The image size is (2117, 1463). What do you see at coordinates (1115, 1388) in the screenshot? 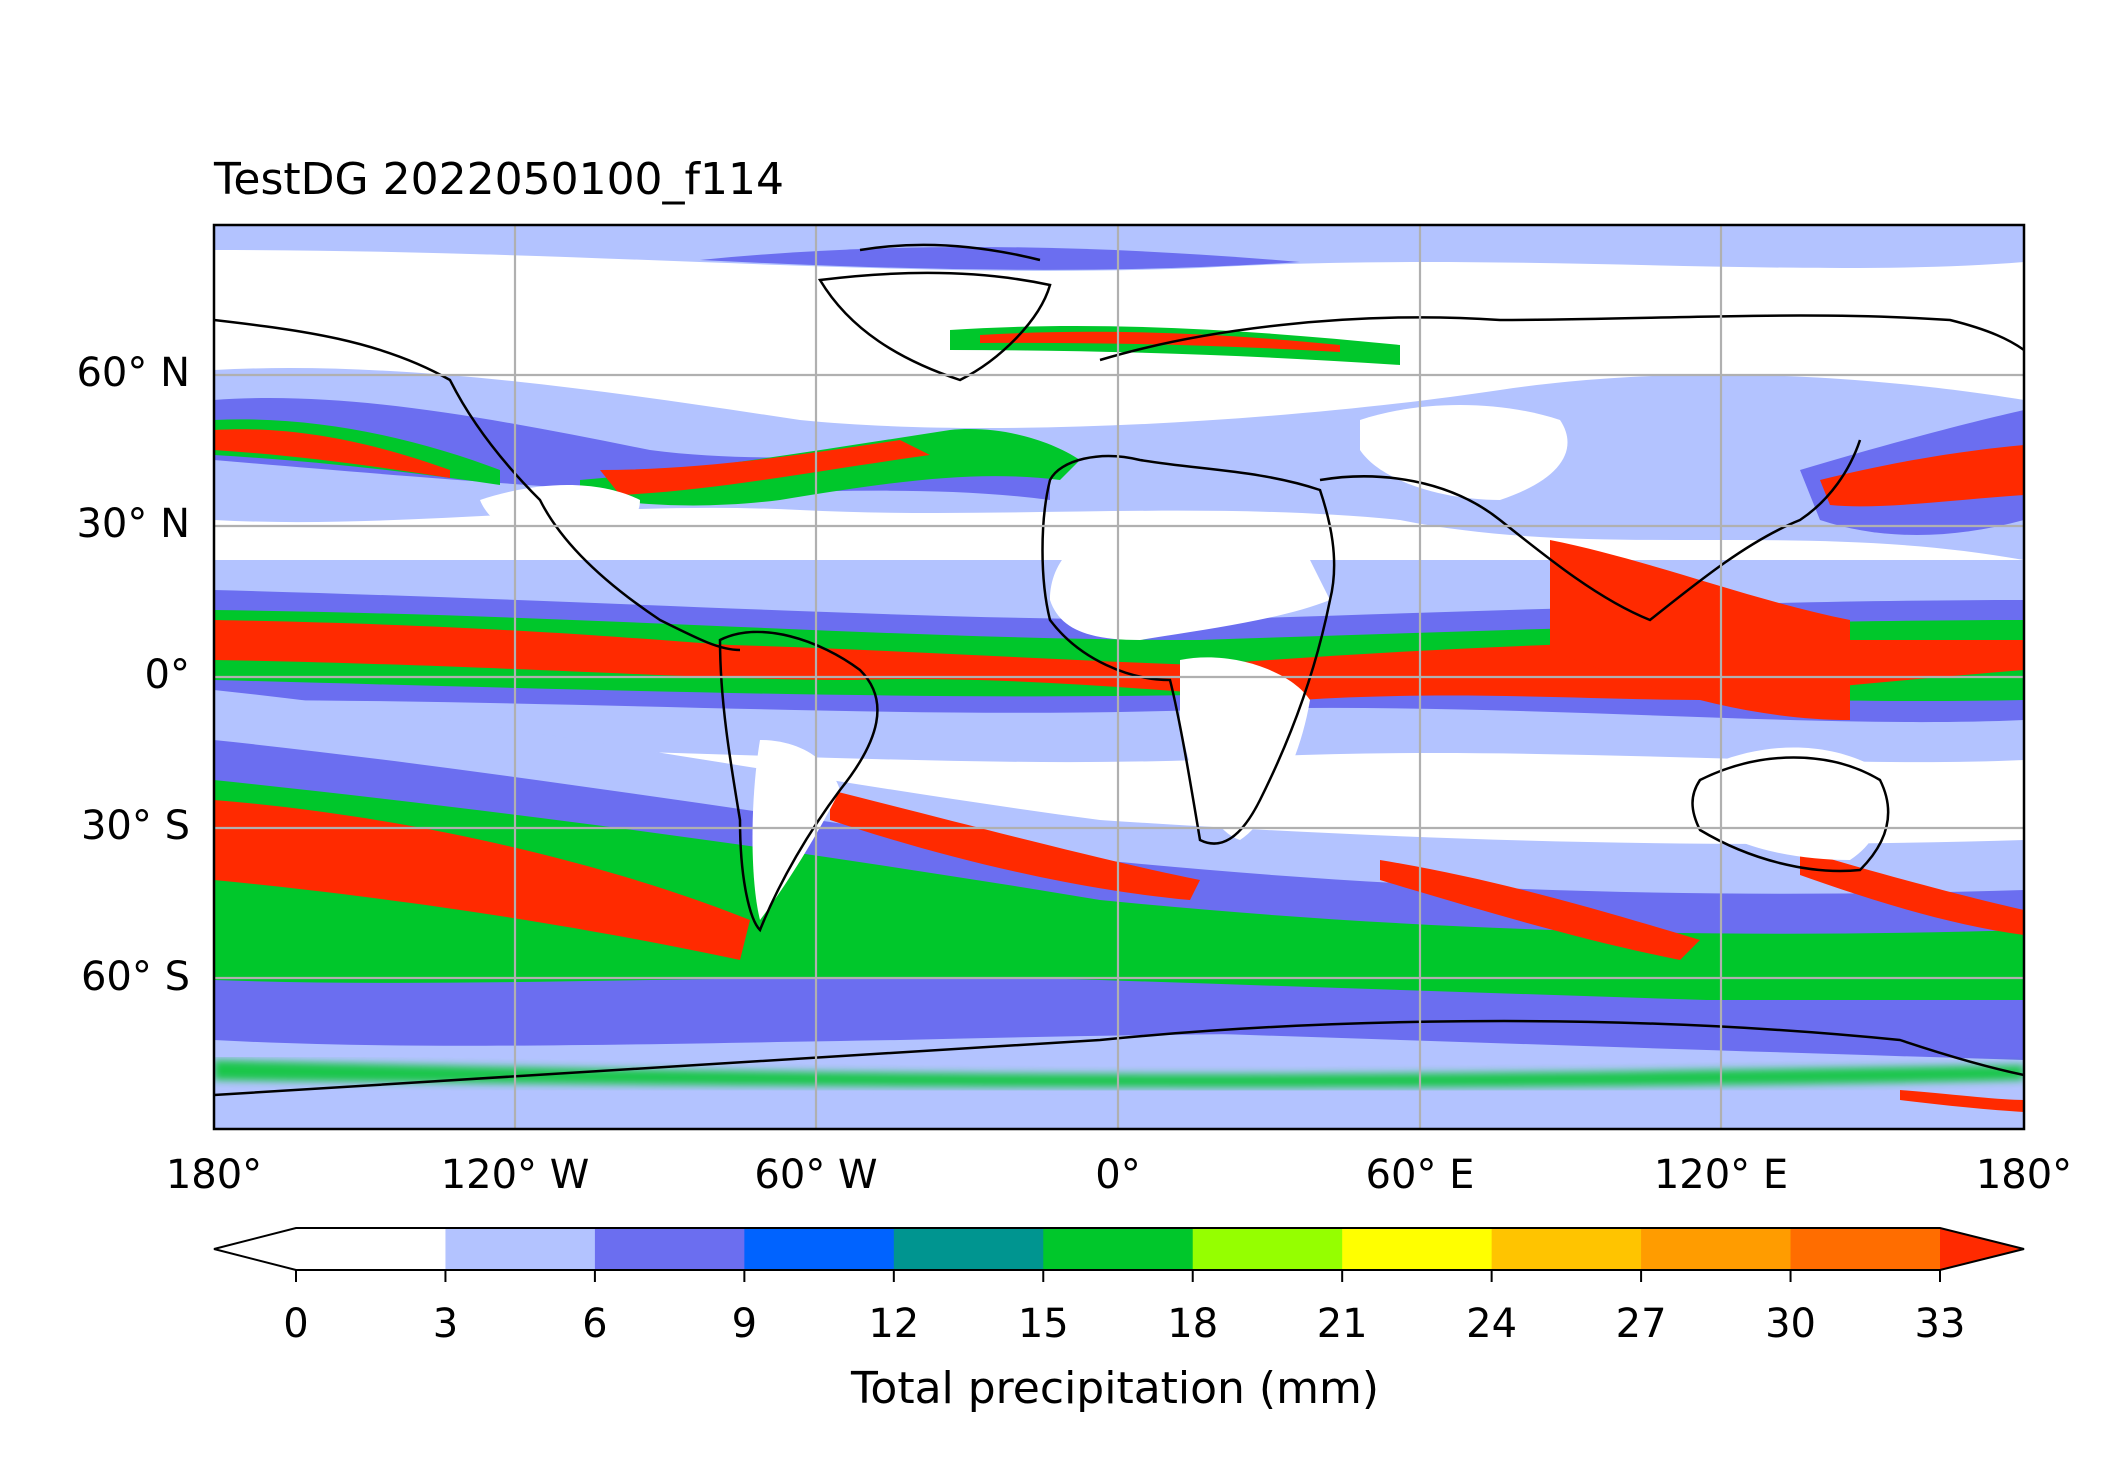
I see `colorbar-label: Total precipitation (mm)` at bounding box center [1115, 1388].